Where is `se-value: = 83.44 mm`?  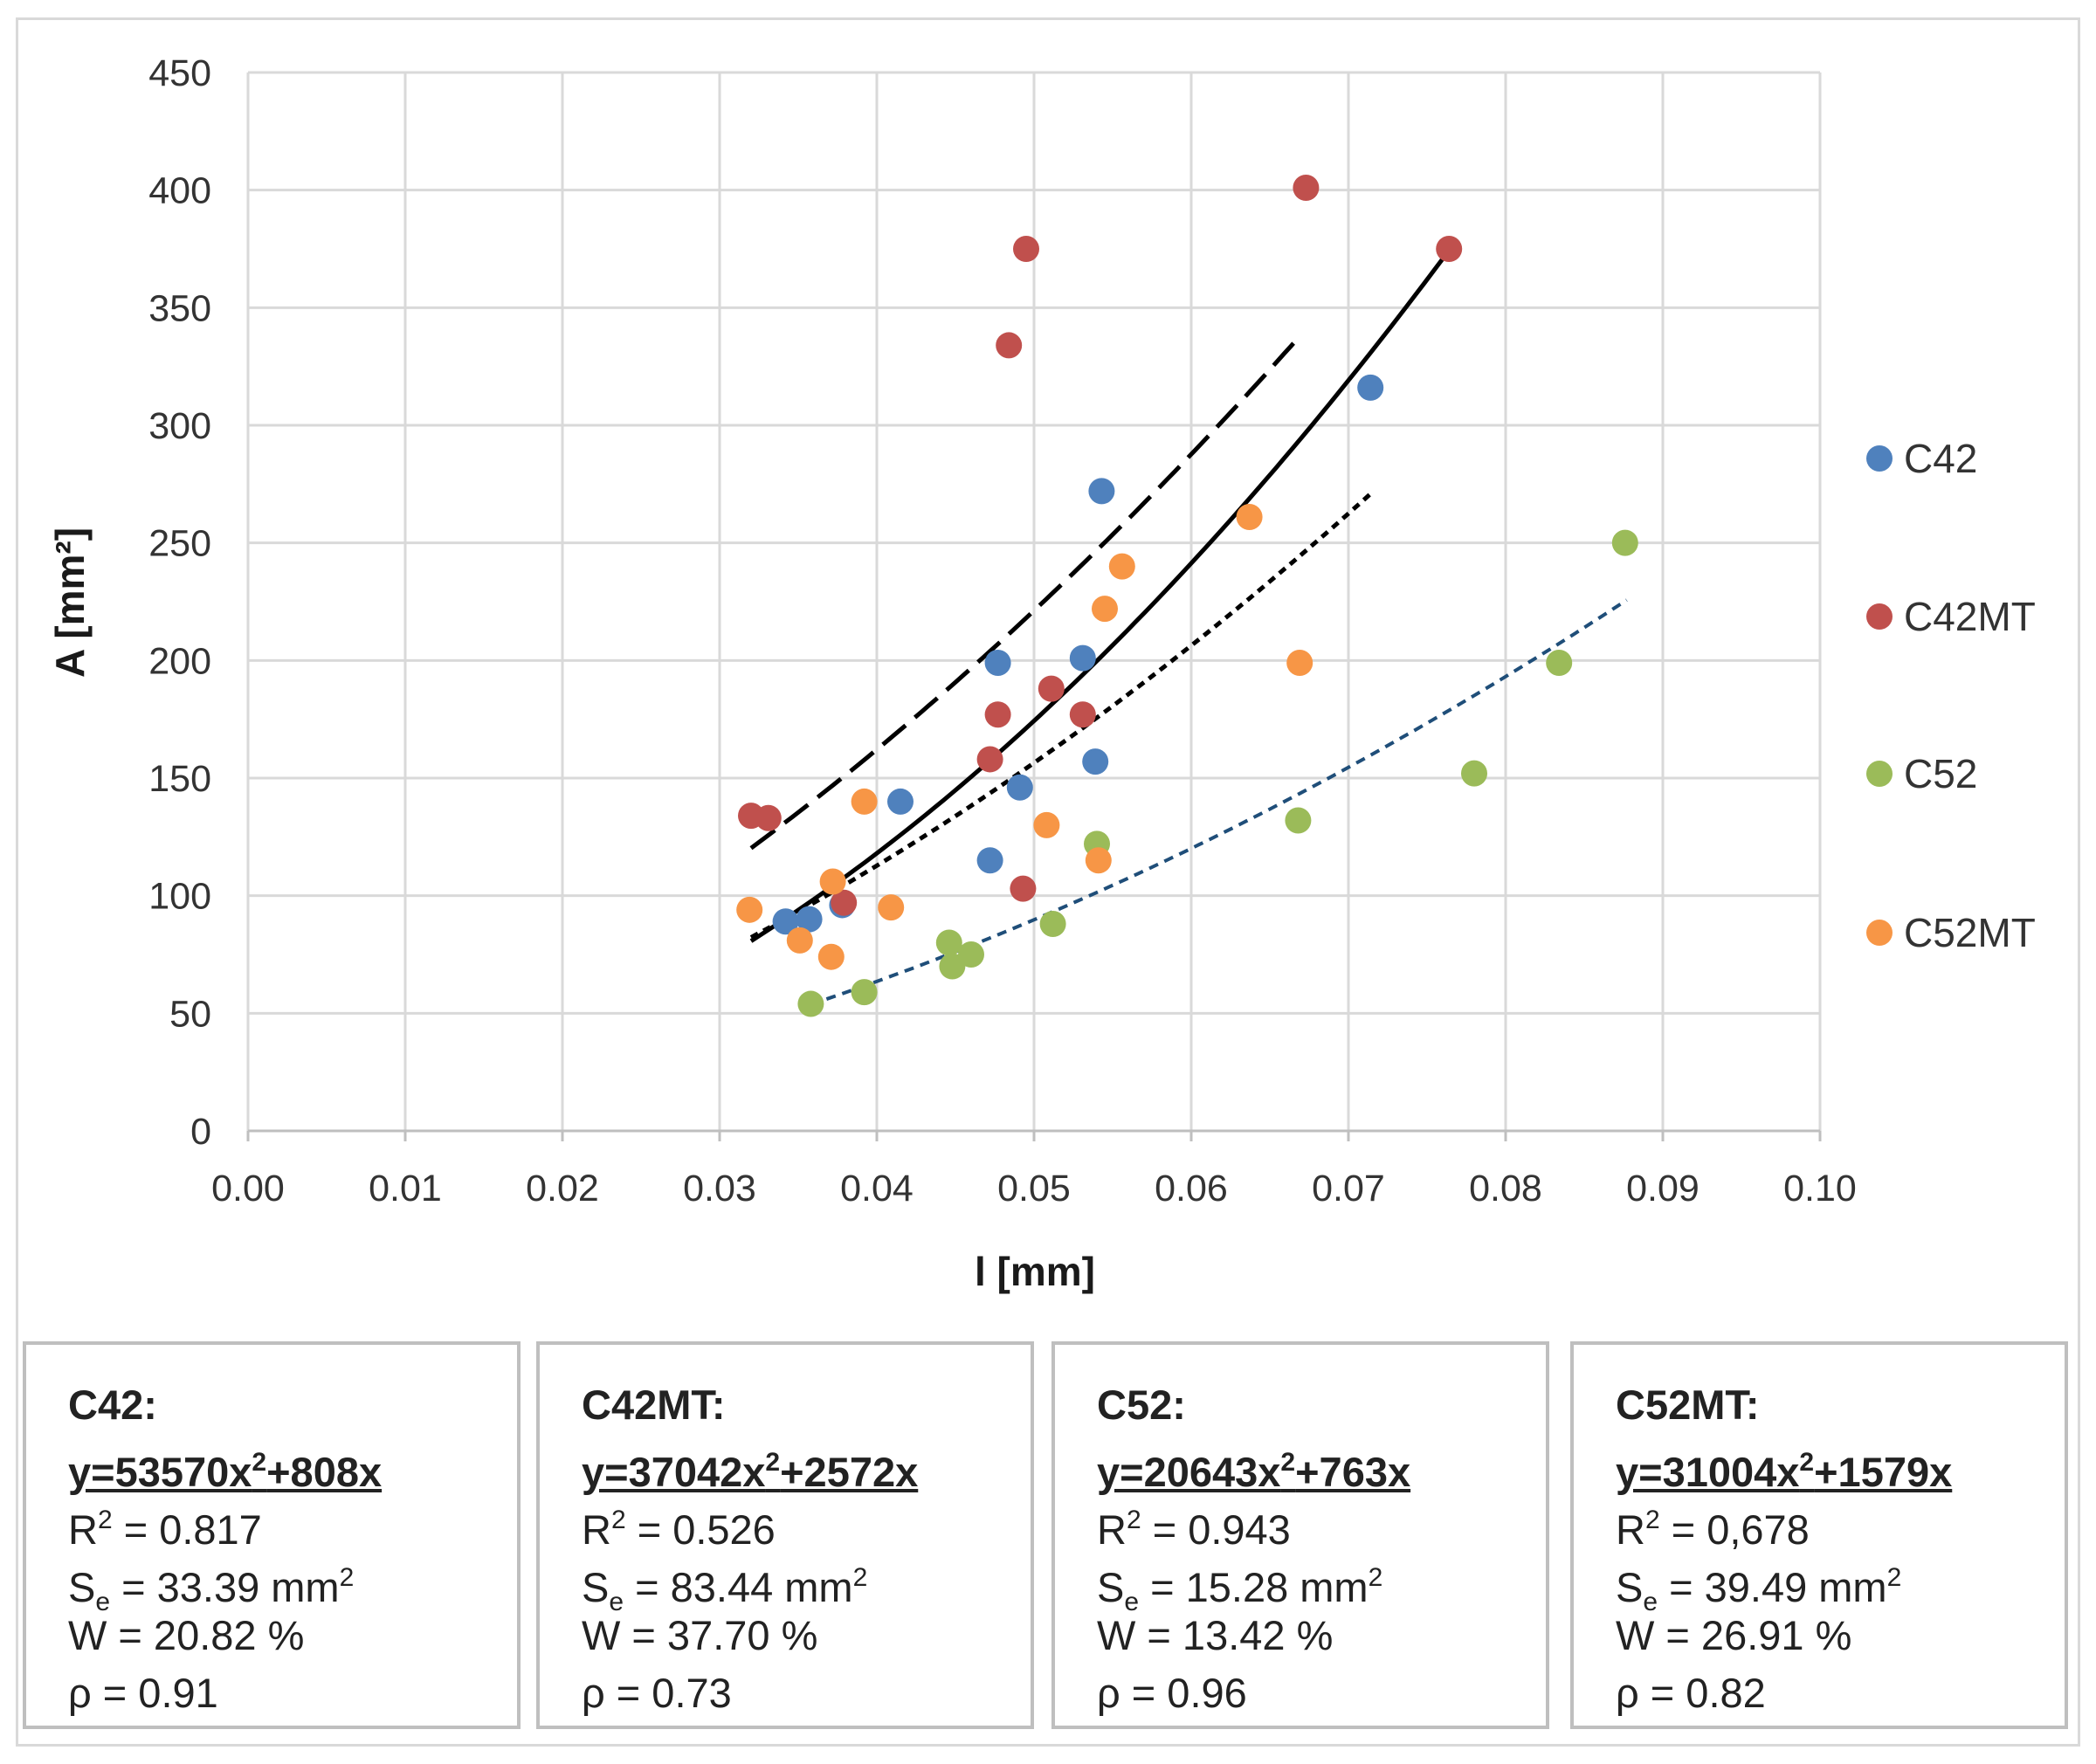 se-value: = 83.44 mm is located at coordinates (738, 1587).